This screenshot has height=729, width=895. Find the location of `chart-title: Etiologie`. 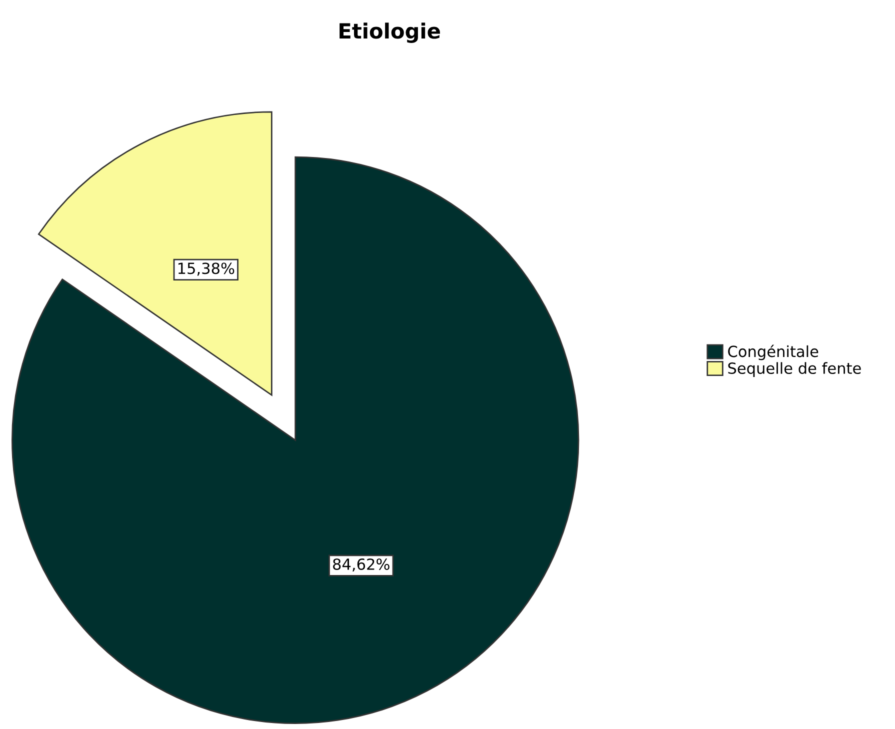

chart-title: Etiologie is located at coordinates (390, 32).